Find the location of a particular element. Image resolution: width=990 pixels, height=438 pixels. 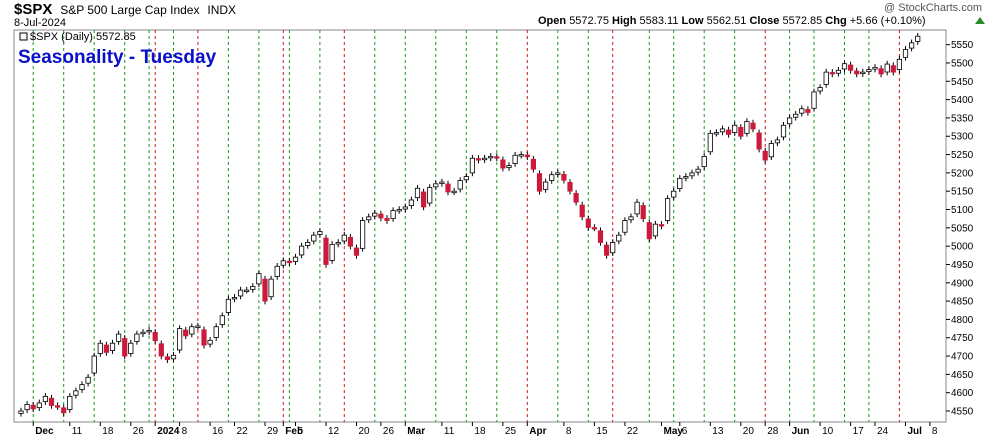

ticker-exchange: INDX is located at coordinates (222, 10).